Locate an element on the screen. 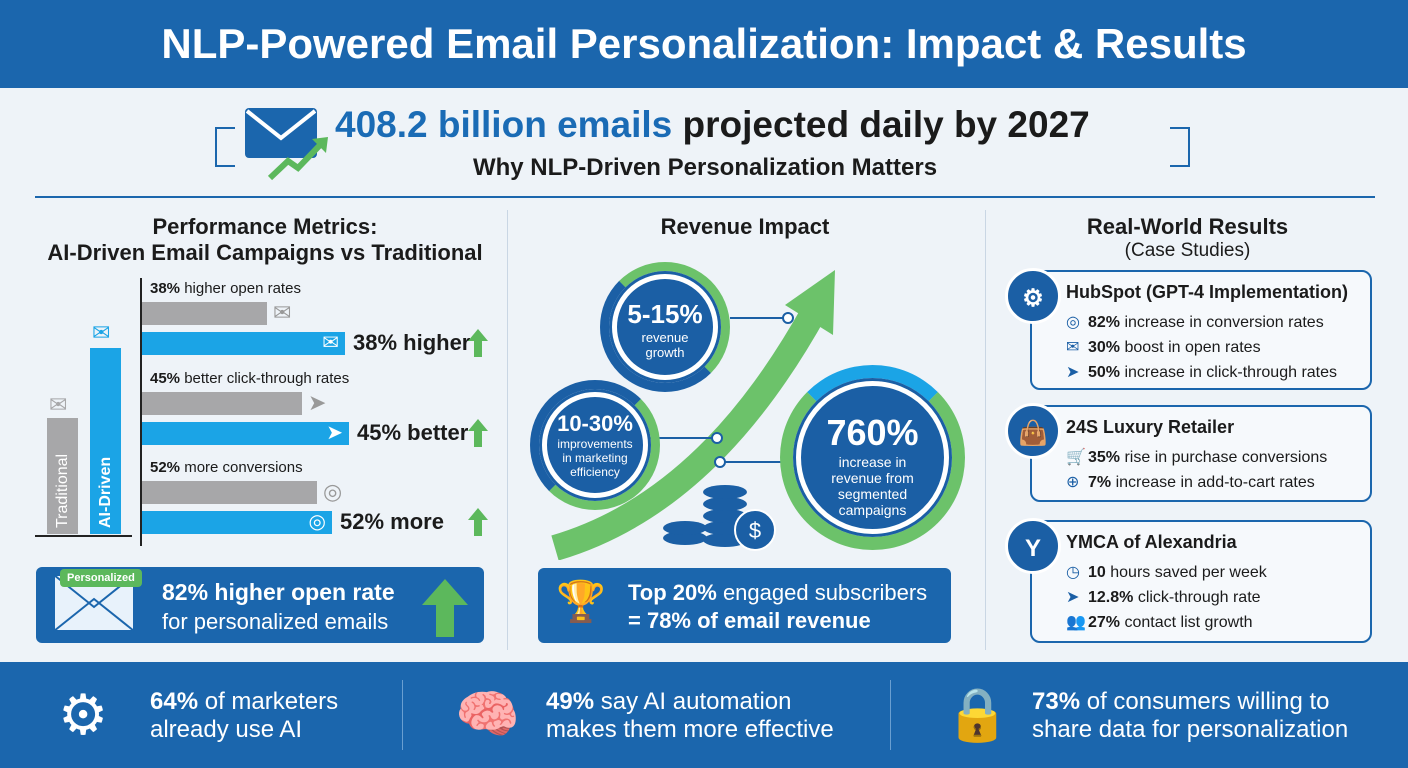 This screenshot has width=1408, height=768. gear-check-icon: ⚙ is located at coordinates (83, 714).